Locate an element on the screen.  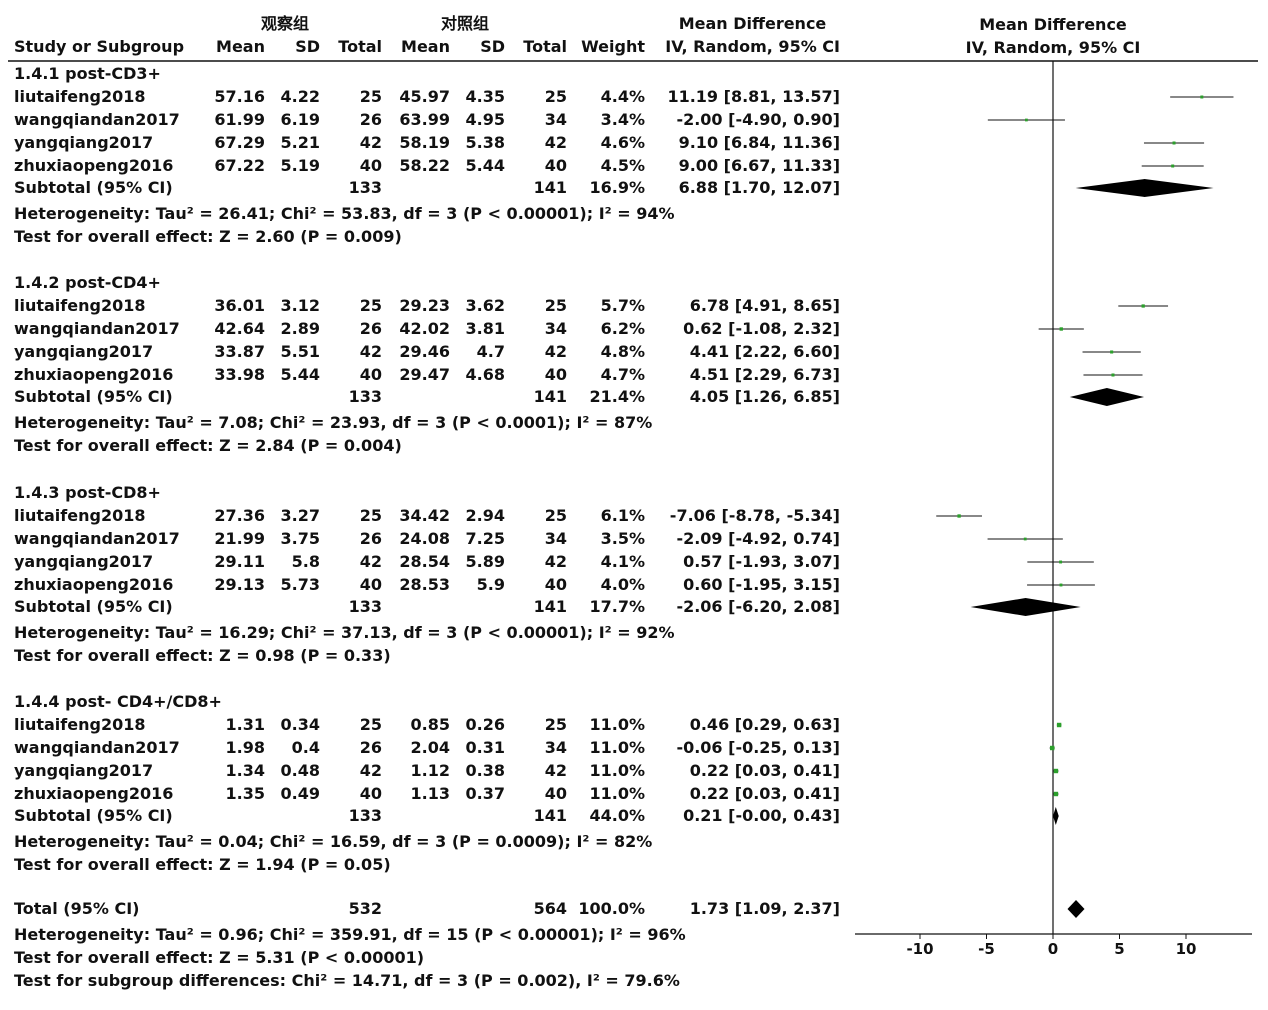
x-tick-label: -10 is located at coordinates (919, 949).